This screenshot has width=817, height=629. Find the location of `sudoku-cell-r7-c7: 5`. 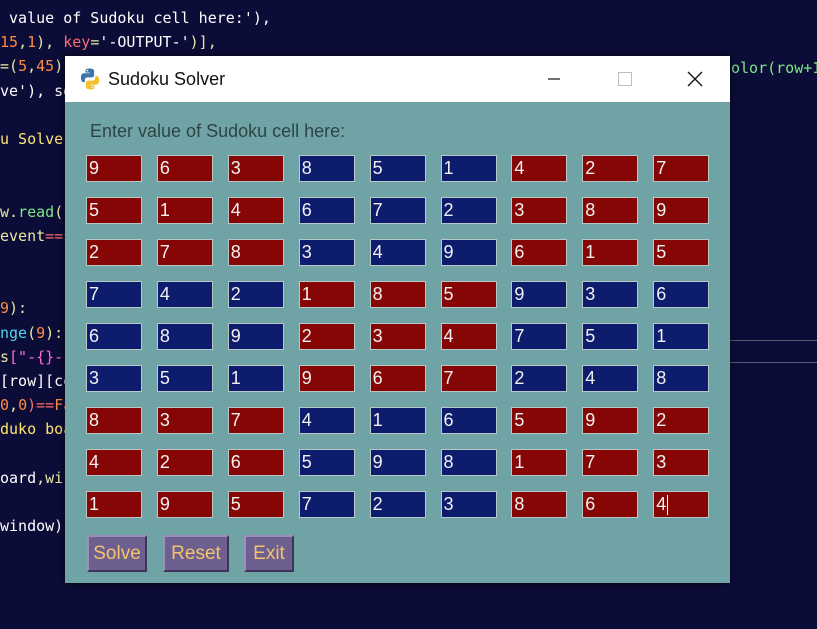

sudoku-cell-r7-c7: 5 is located at coordinates (539, 420).